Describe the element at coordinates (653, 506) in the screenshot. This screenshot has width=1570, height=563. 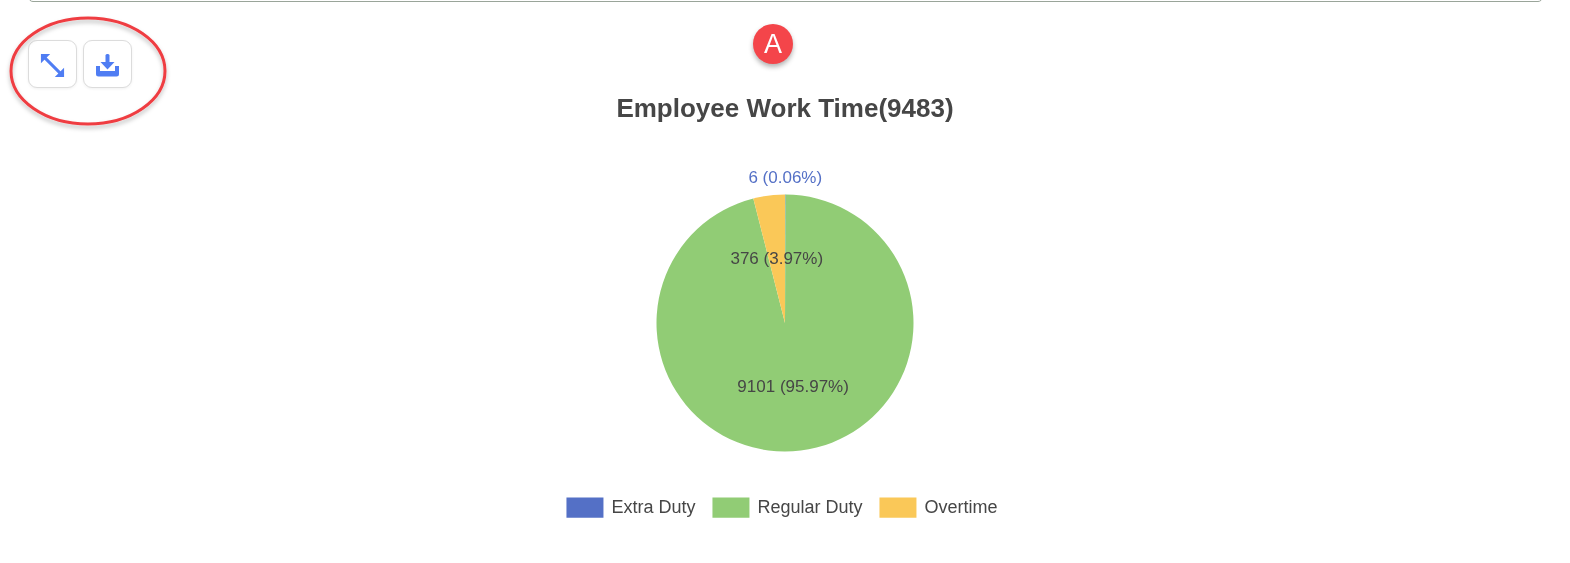
I see `legend-label: Extra Duty` at that location.